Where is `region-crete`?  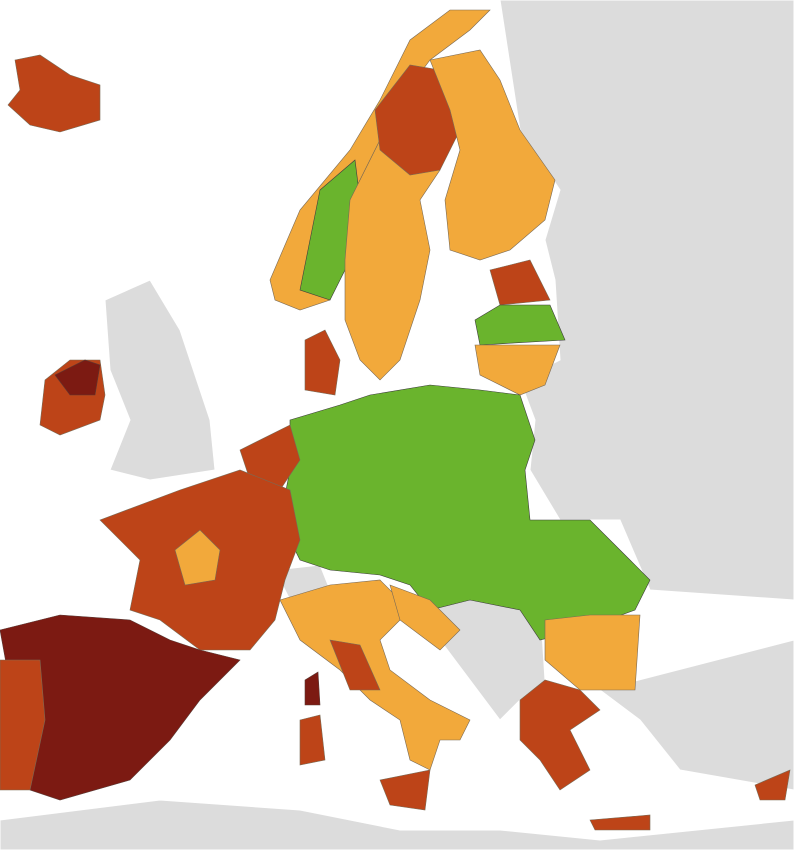 region-crete is located at coordinates (620, 822).